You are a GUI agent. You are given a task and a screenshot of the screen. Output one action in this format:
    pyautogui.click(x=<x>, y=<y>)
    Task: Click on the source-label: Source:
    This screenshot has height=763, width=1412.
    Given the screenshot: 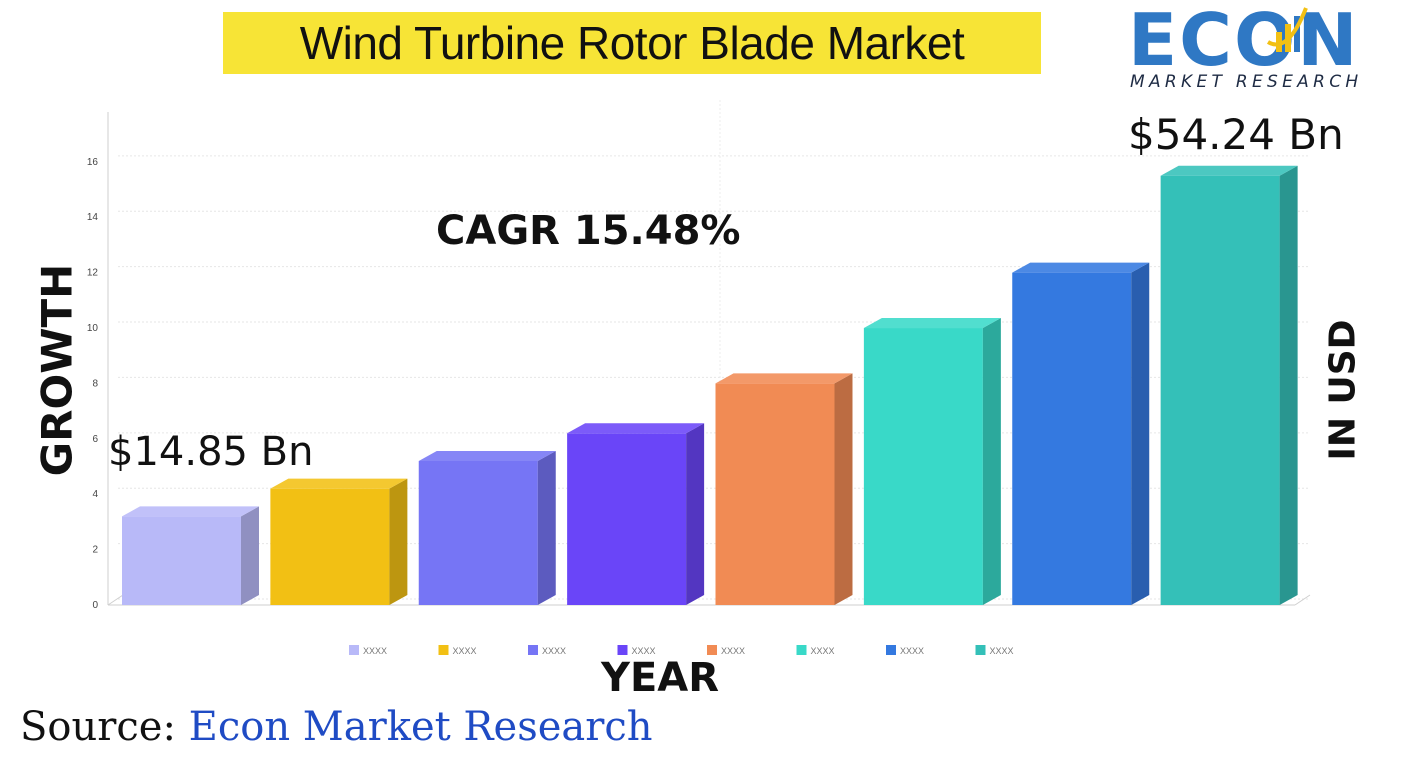 What is the action you would take?
    pyautogui.click(x=104, y=727)
    